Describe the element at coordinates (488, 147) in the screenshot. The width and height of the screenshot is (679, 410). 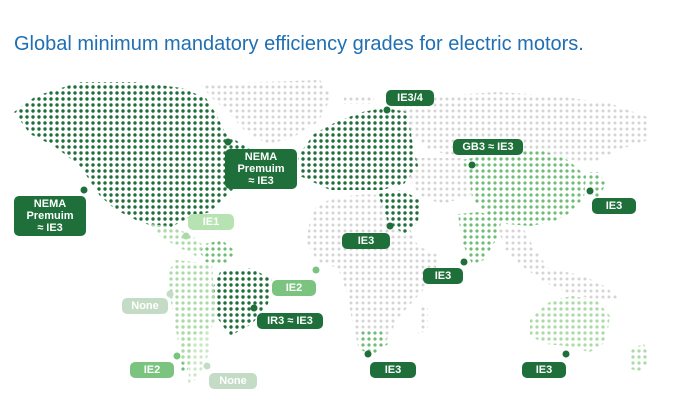
I see `label-china: GB3 ≈ IE3` at that location.